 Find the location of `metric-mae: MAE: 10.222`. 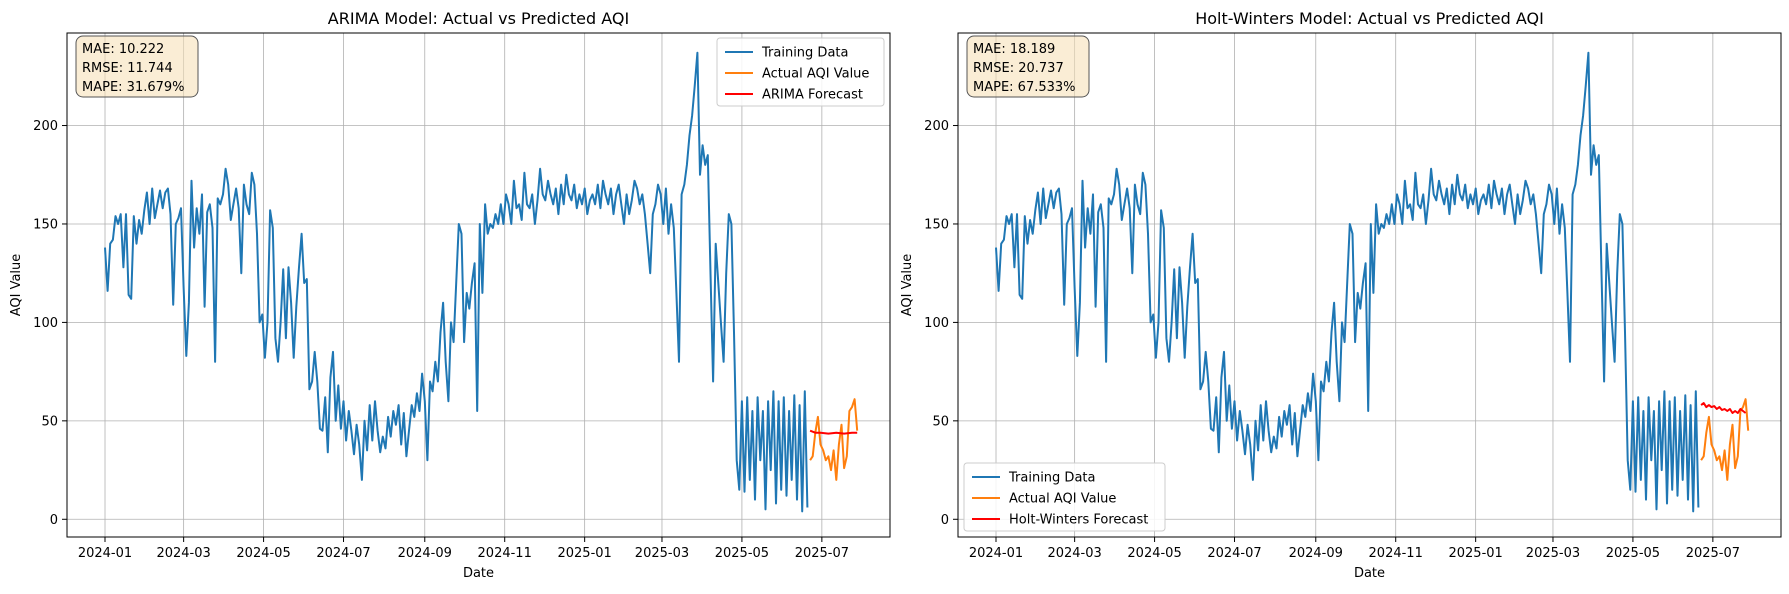

metric-mae: MAE: 10.222 is located at coordinates (123, 49).